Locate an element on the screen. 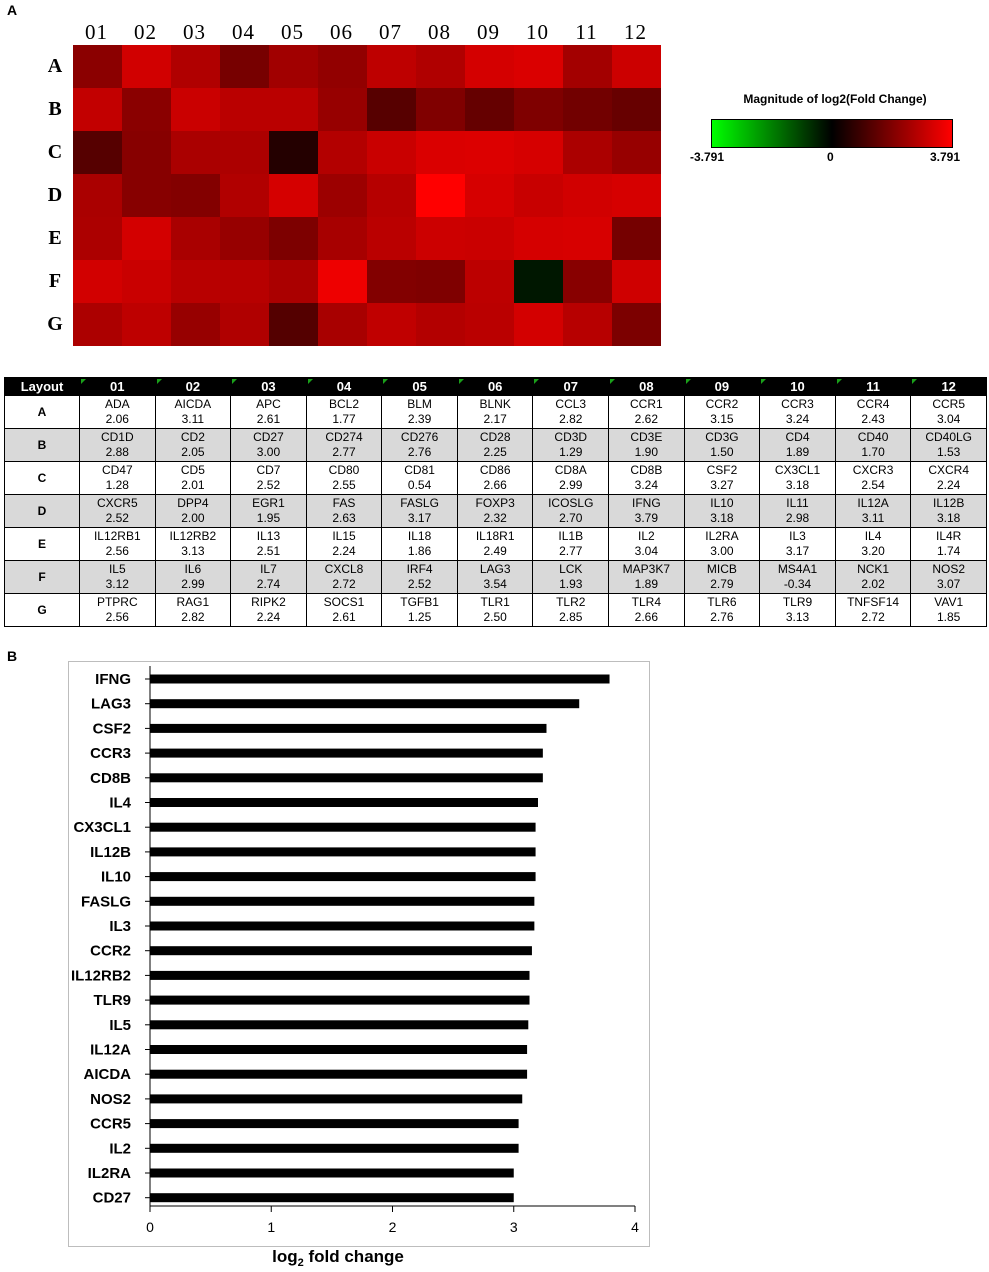 This screenshot has width=989, height=1272. gene-symbol: LAG3 is located at coordinates (495, 569).